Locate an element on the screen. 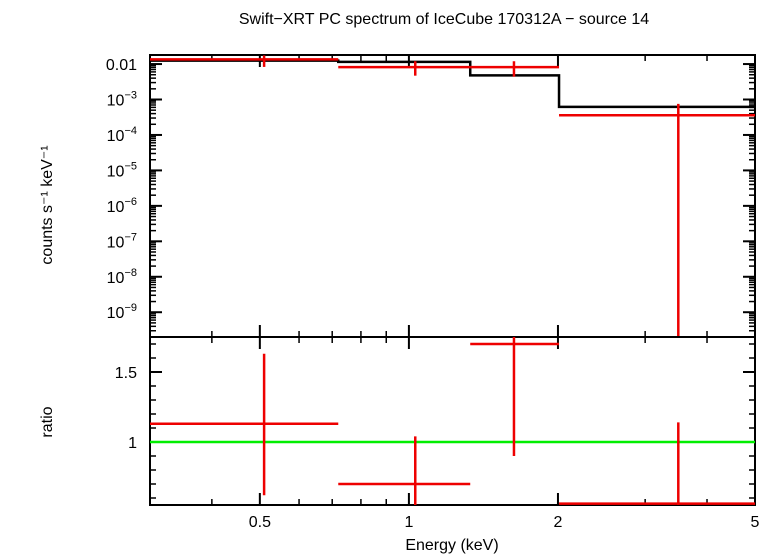 This screenshot has width=773, height=556. x-tick-label: 2 is located at coordinates (558, 522).